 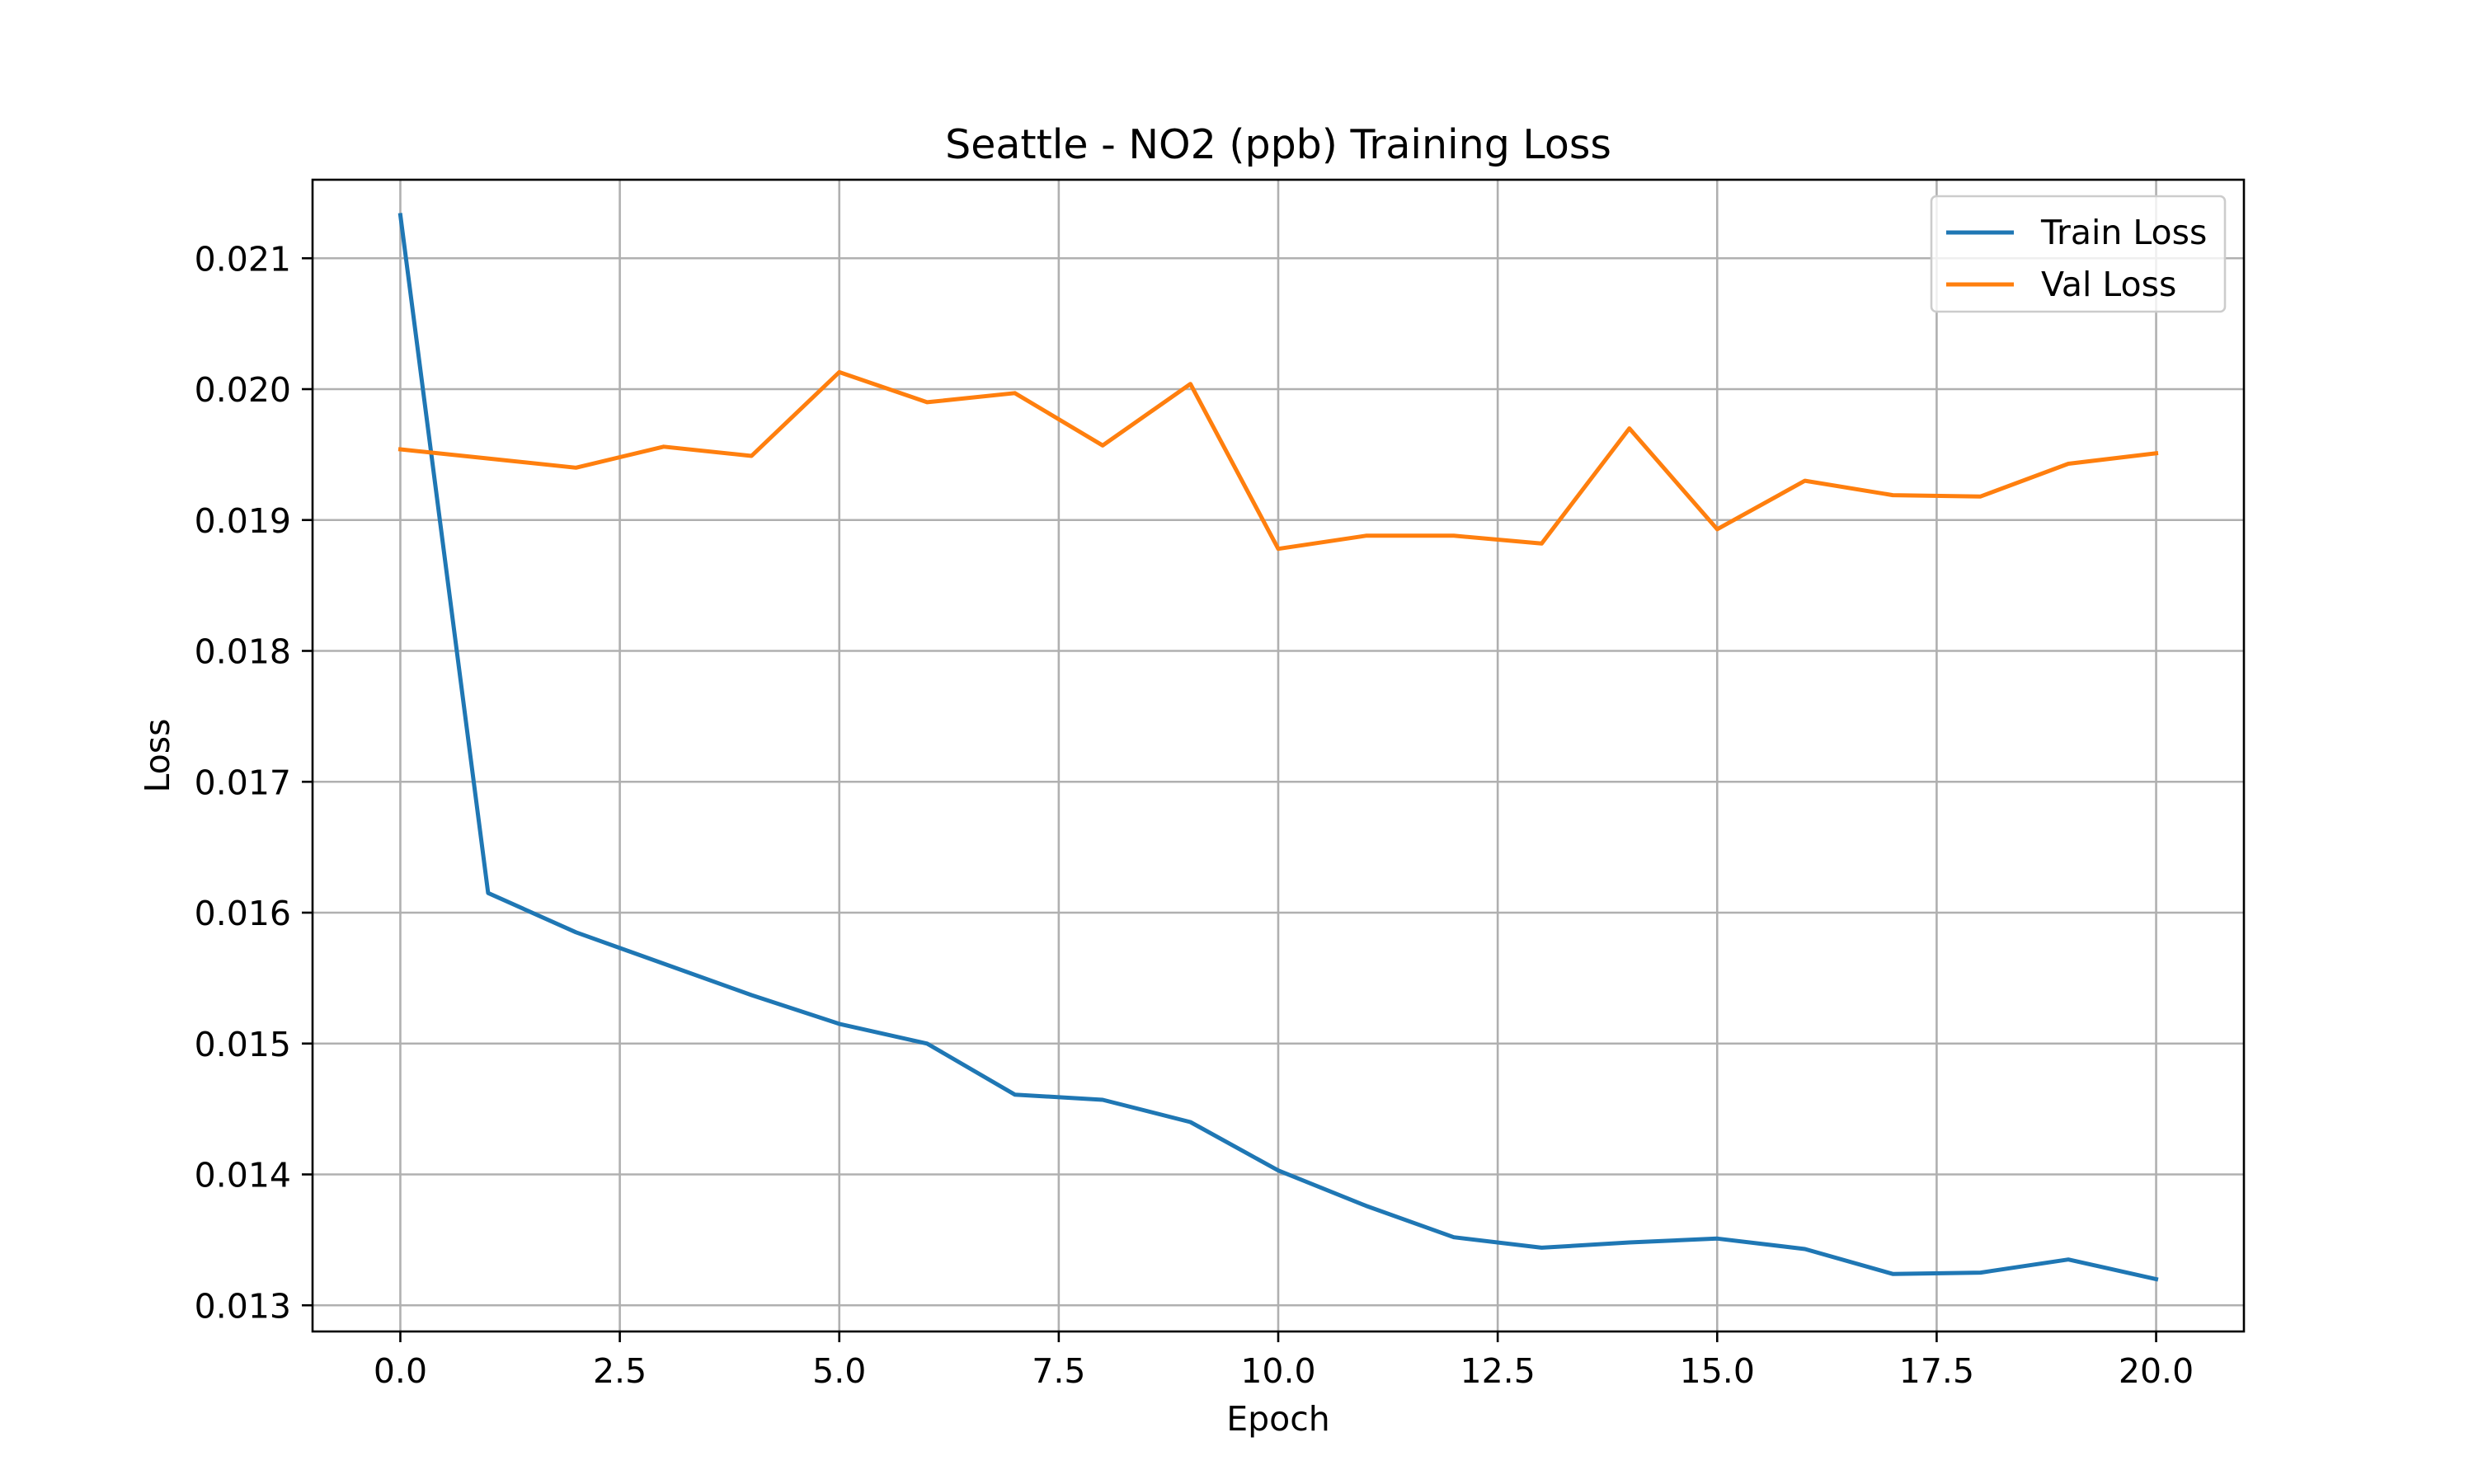 I want to click on y-tick-label: 0.021, so click(x=243, y=259).